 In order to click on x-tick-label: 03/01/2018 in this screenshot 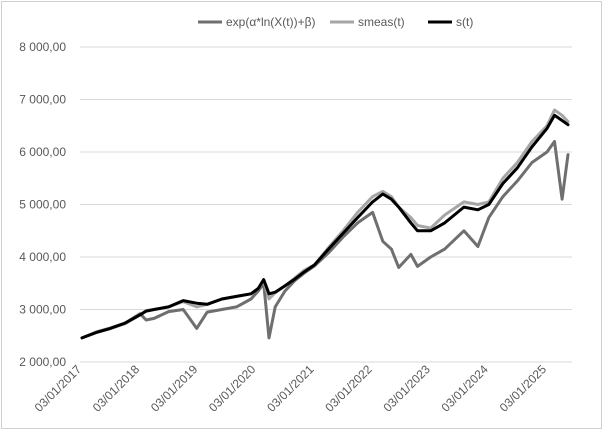, I will do `click(116, 388)`.